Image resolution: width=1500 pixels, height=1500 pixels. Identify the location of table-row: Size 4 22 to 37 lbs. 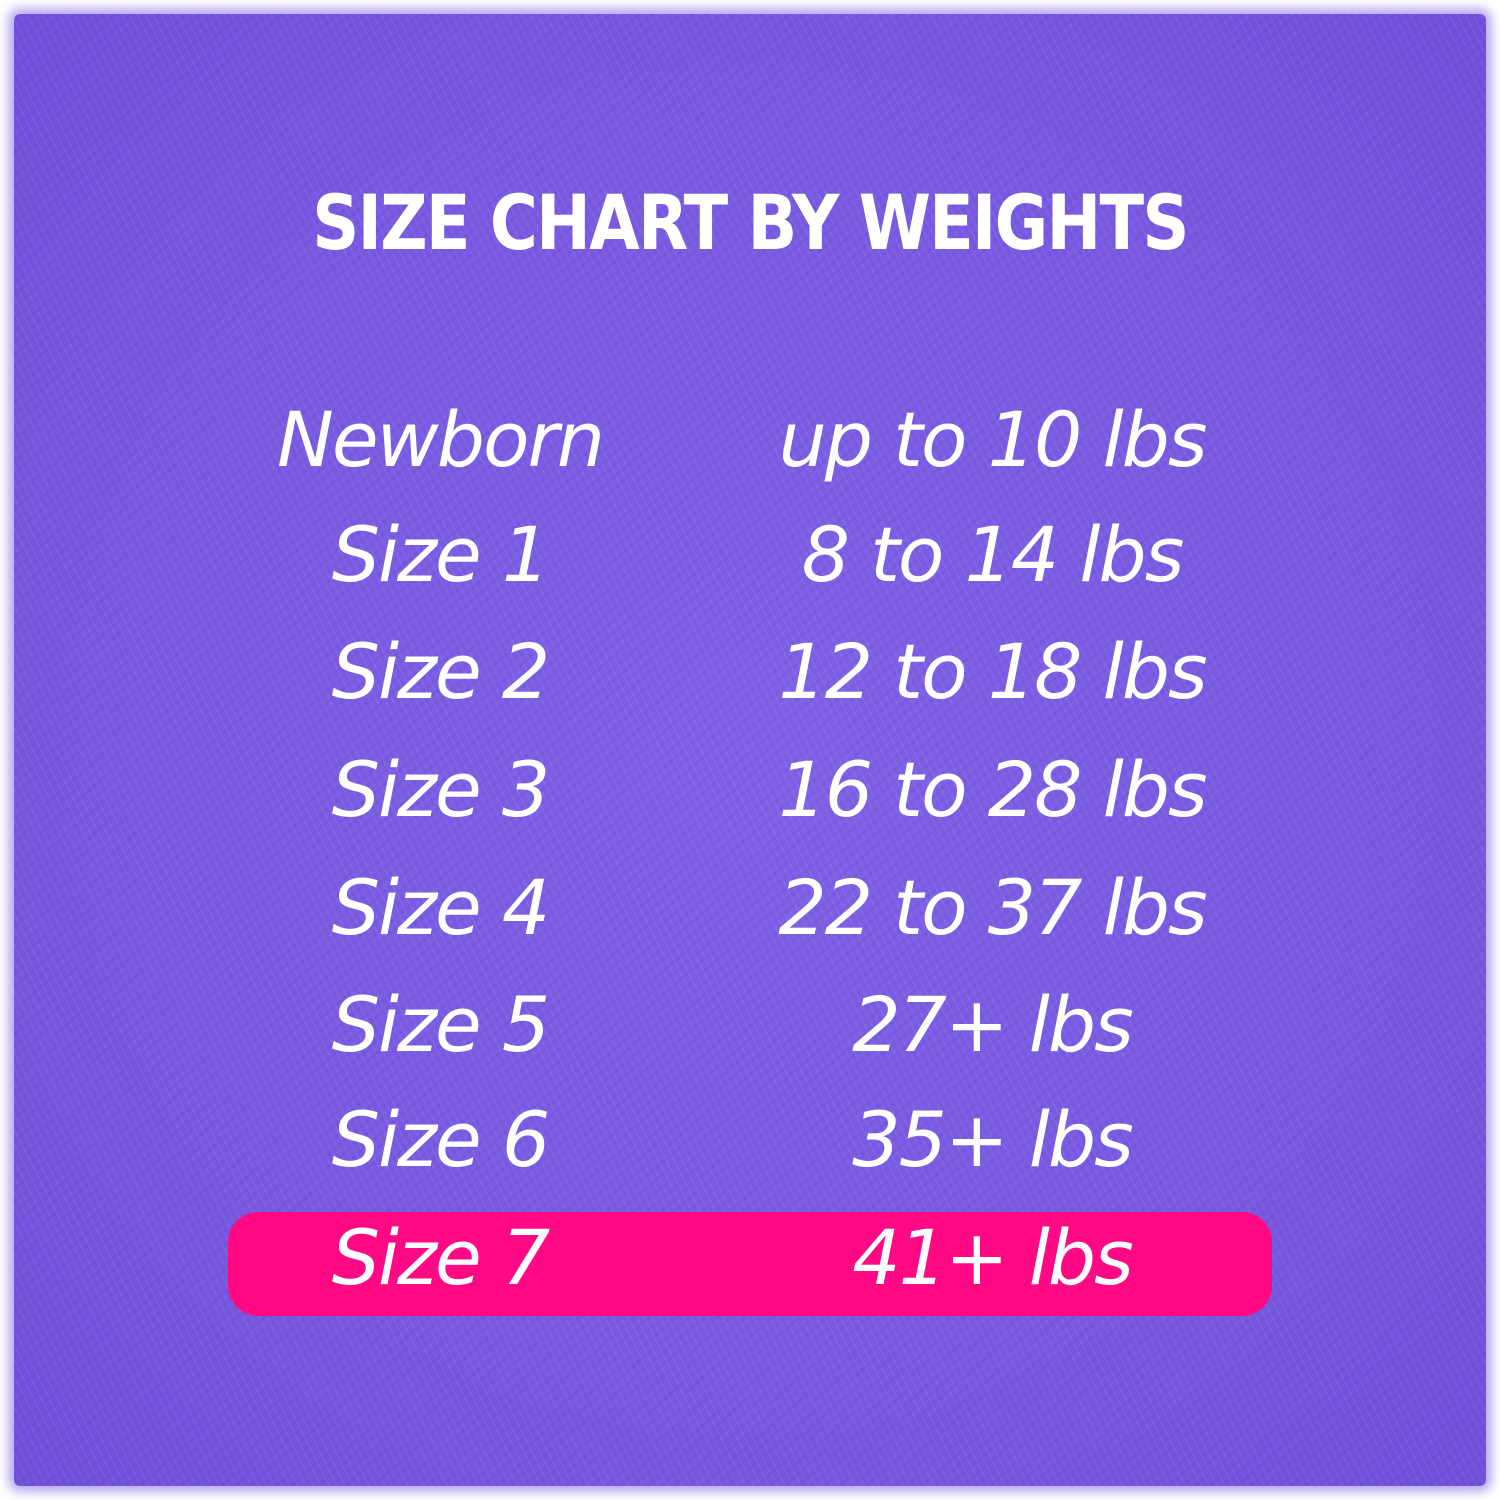
(750, 908).